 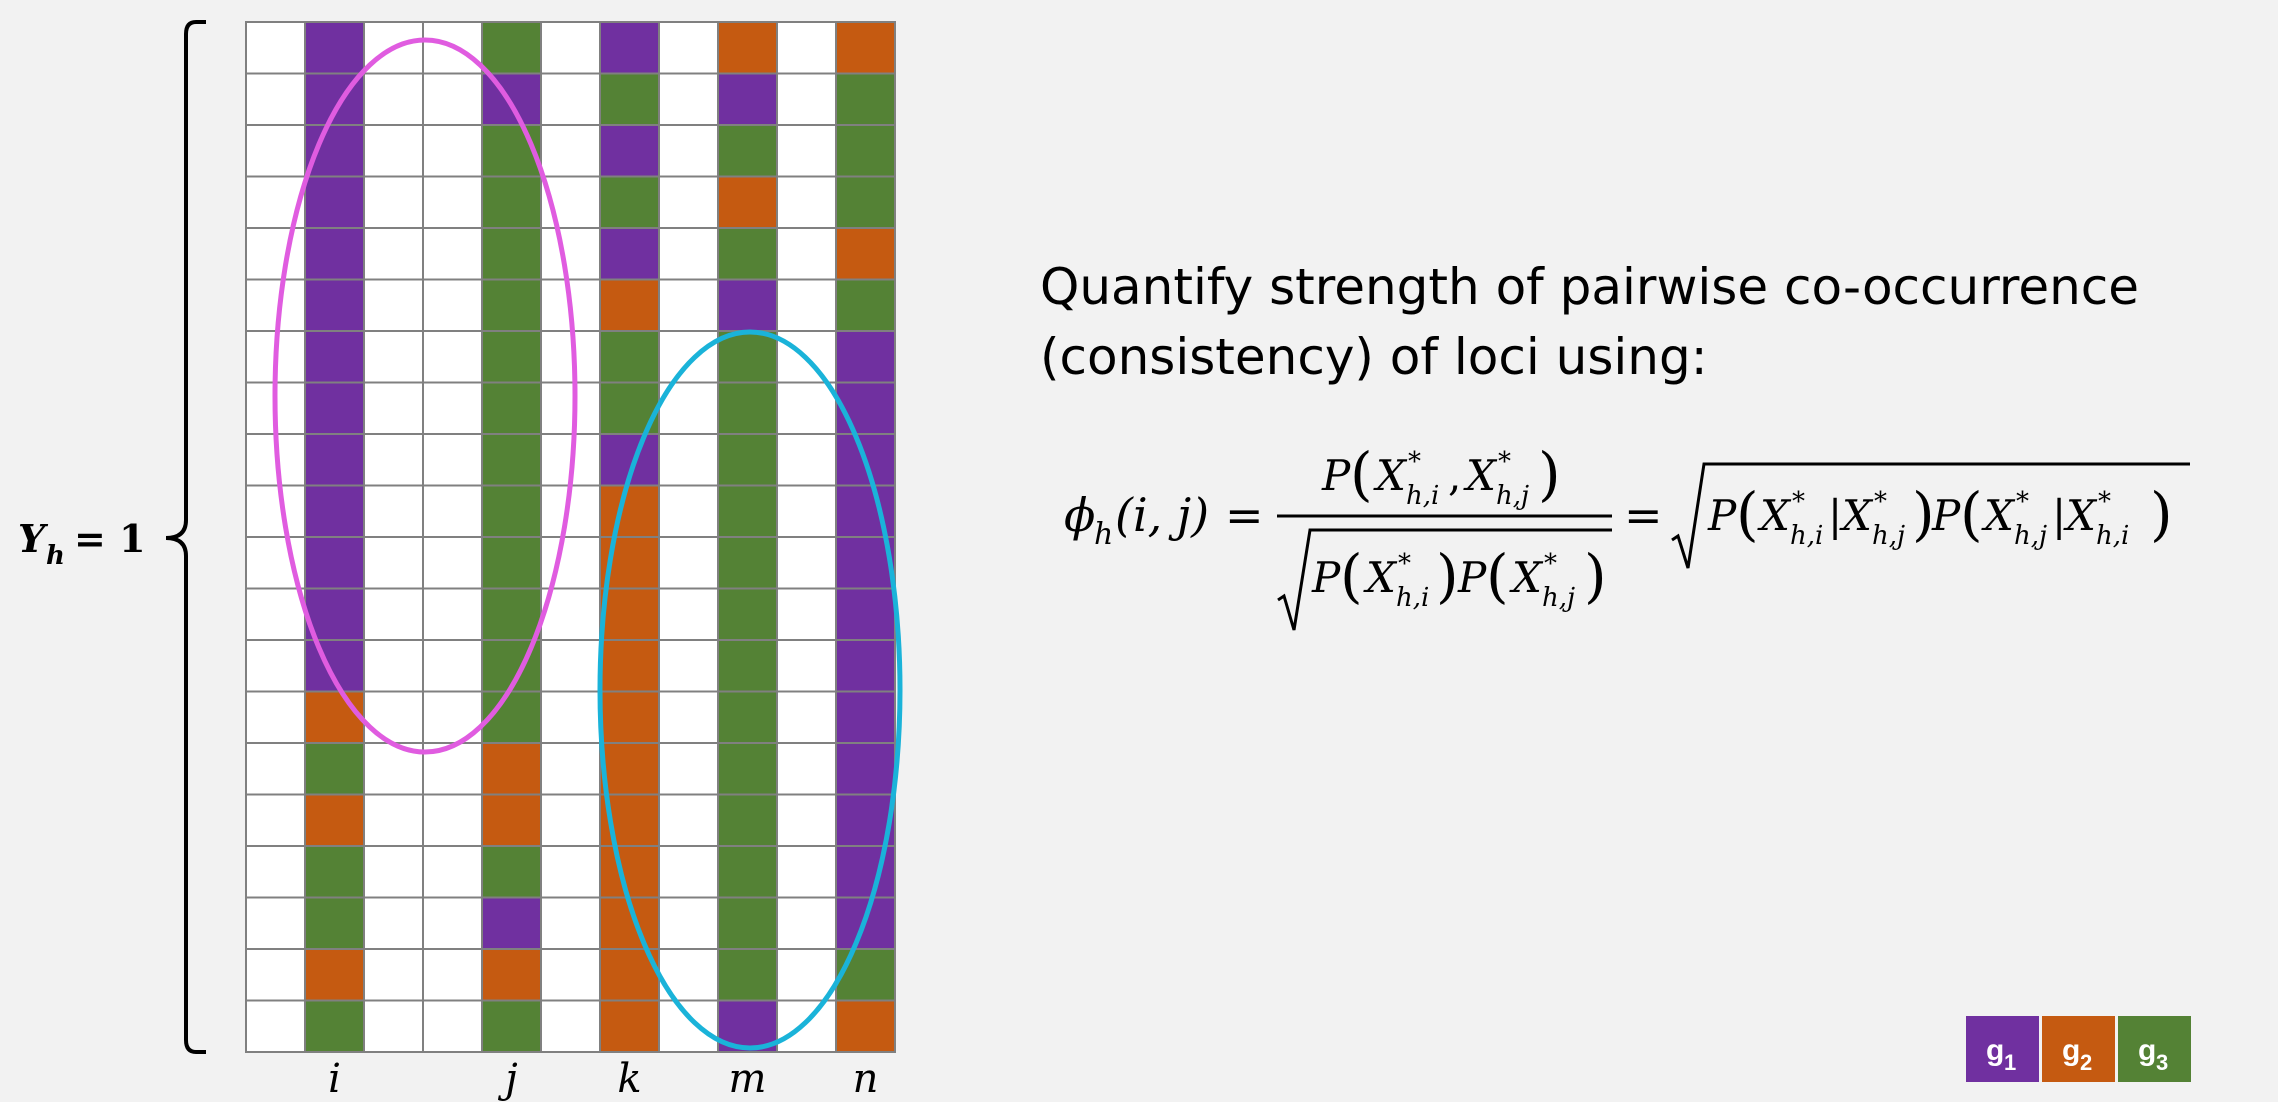 I want to click on den-paren2-open: (, so click(x=1497, y=576).